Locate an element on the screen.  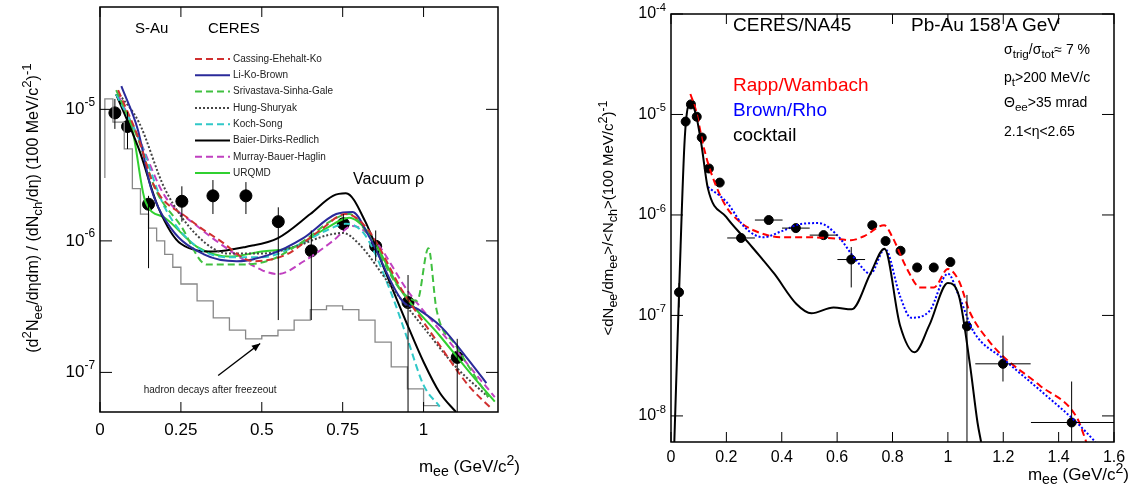
annotation: p$_{t}$>200 MeV/c is located at coordinates (1047, 79).